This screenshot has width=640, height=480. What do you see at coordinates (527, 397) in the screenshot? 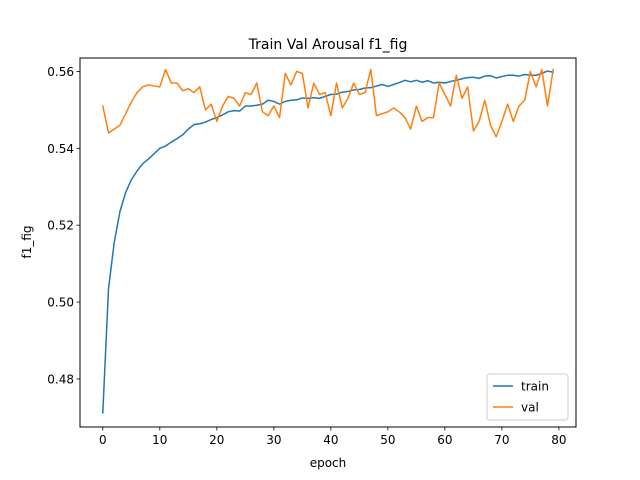
I see `legend: train val` at bounding box center [527, 397].